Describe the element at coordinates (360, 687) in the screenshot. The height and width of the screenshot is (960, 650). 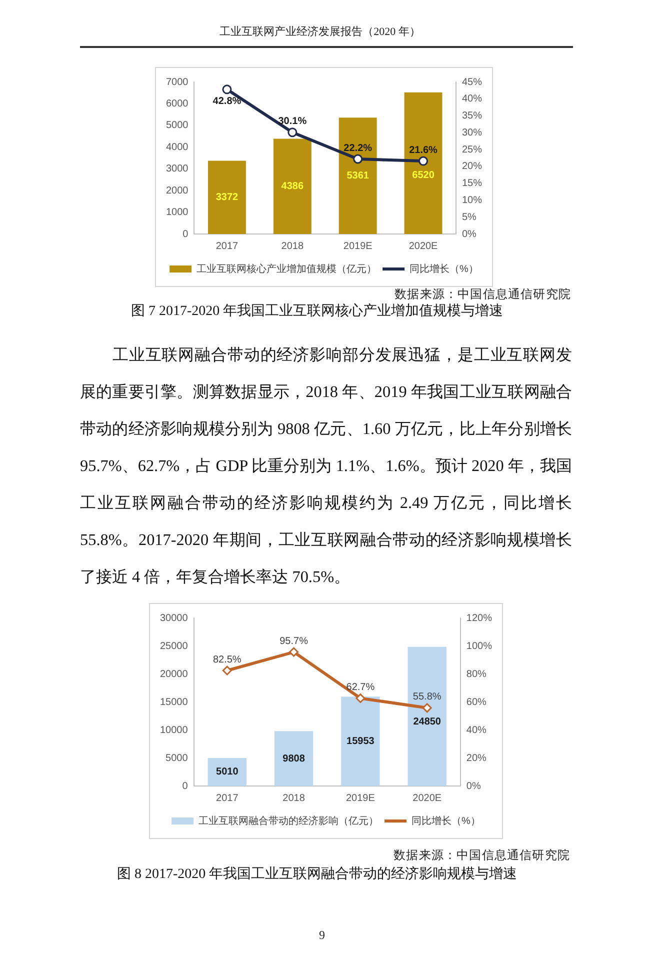
I see `data-label: 62.7%` at that location.